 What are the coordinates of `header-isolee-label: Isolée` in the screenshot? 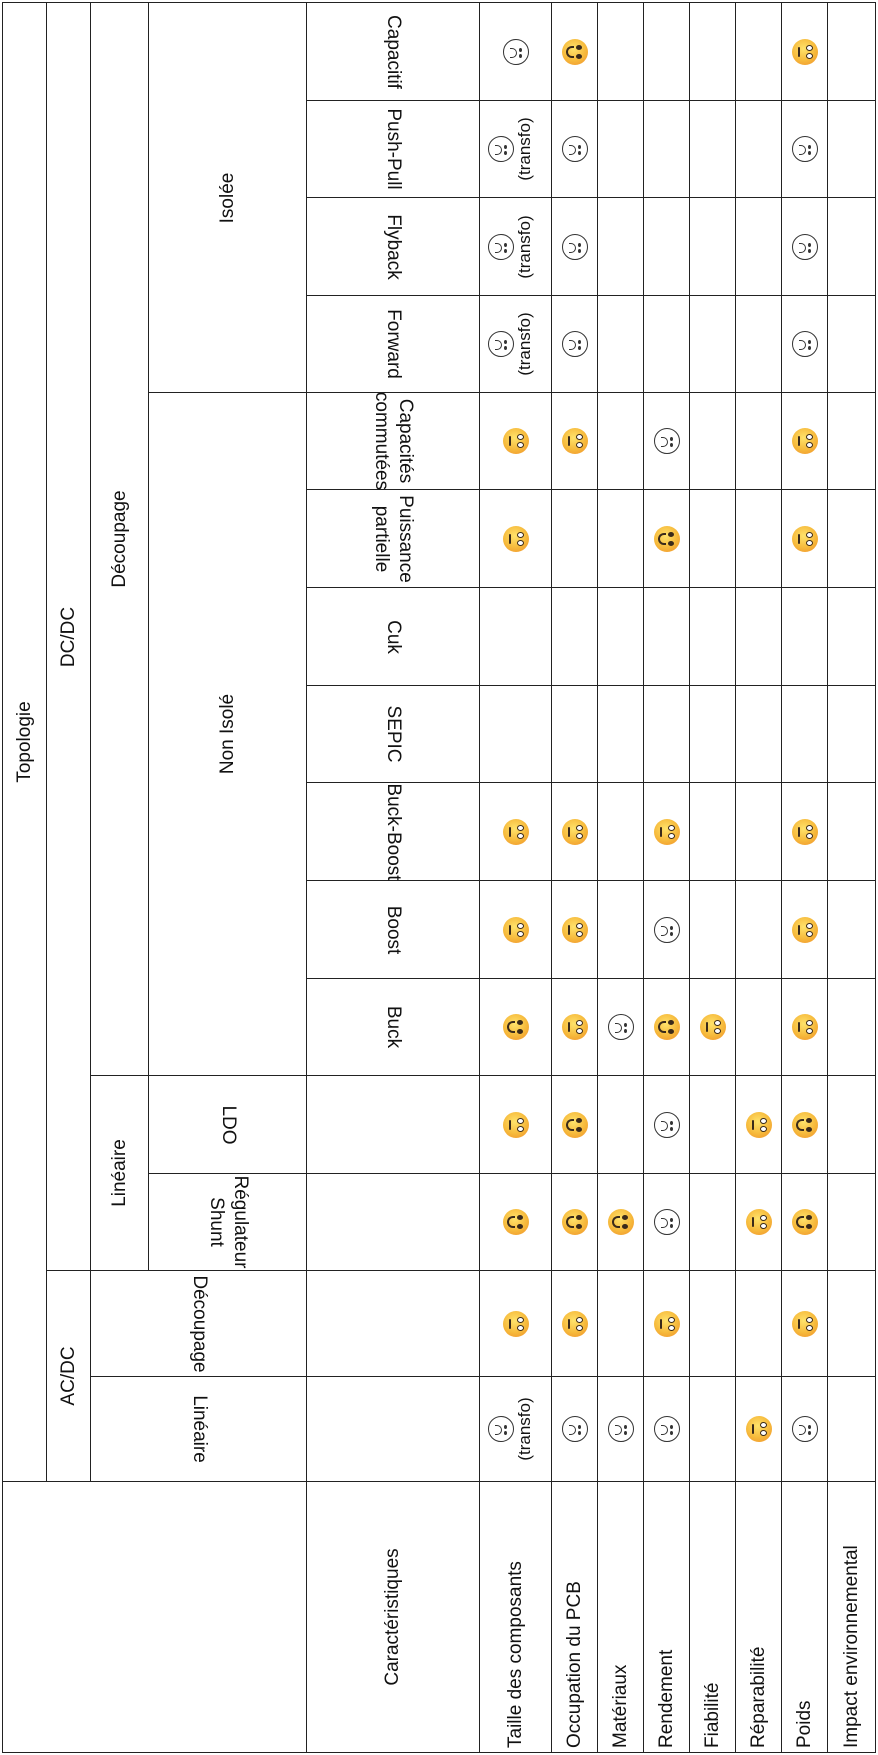 It's located at (227, 197).